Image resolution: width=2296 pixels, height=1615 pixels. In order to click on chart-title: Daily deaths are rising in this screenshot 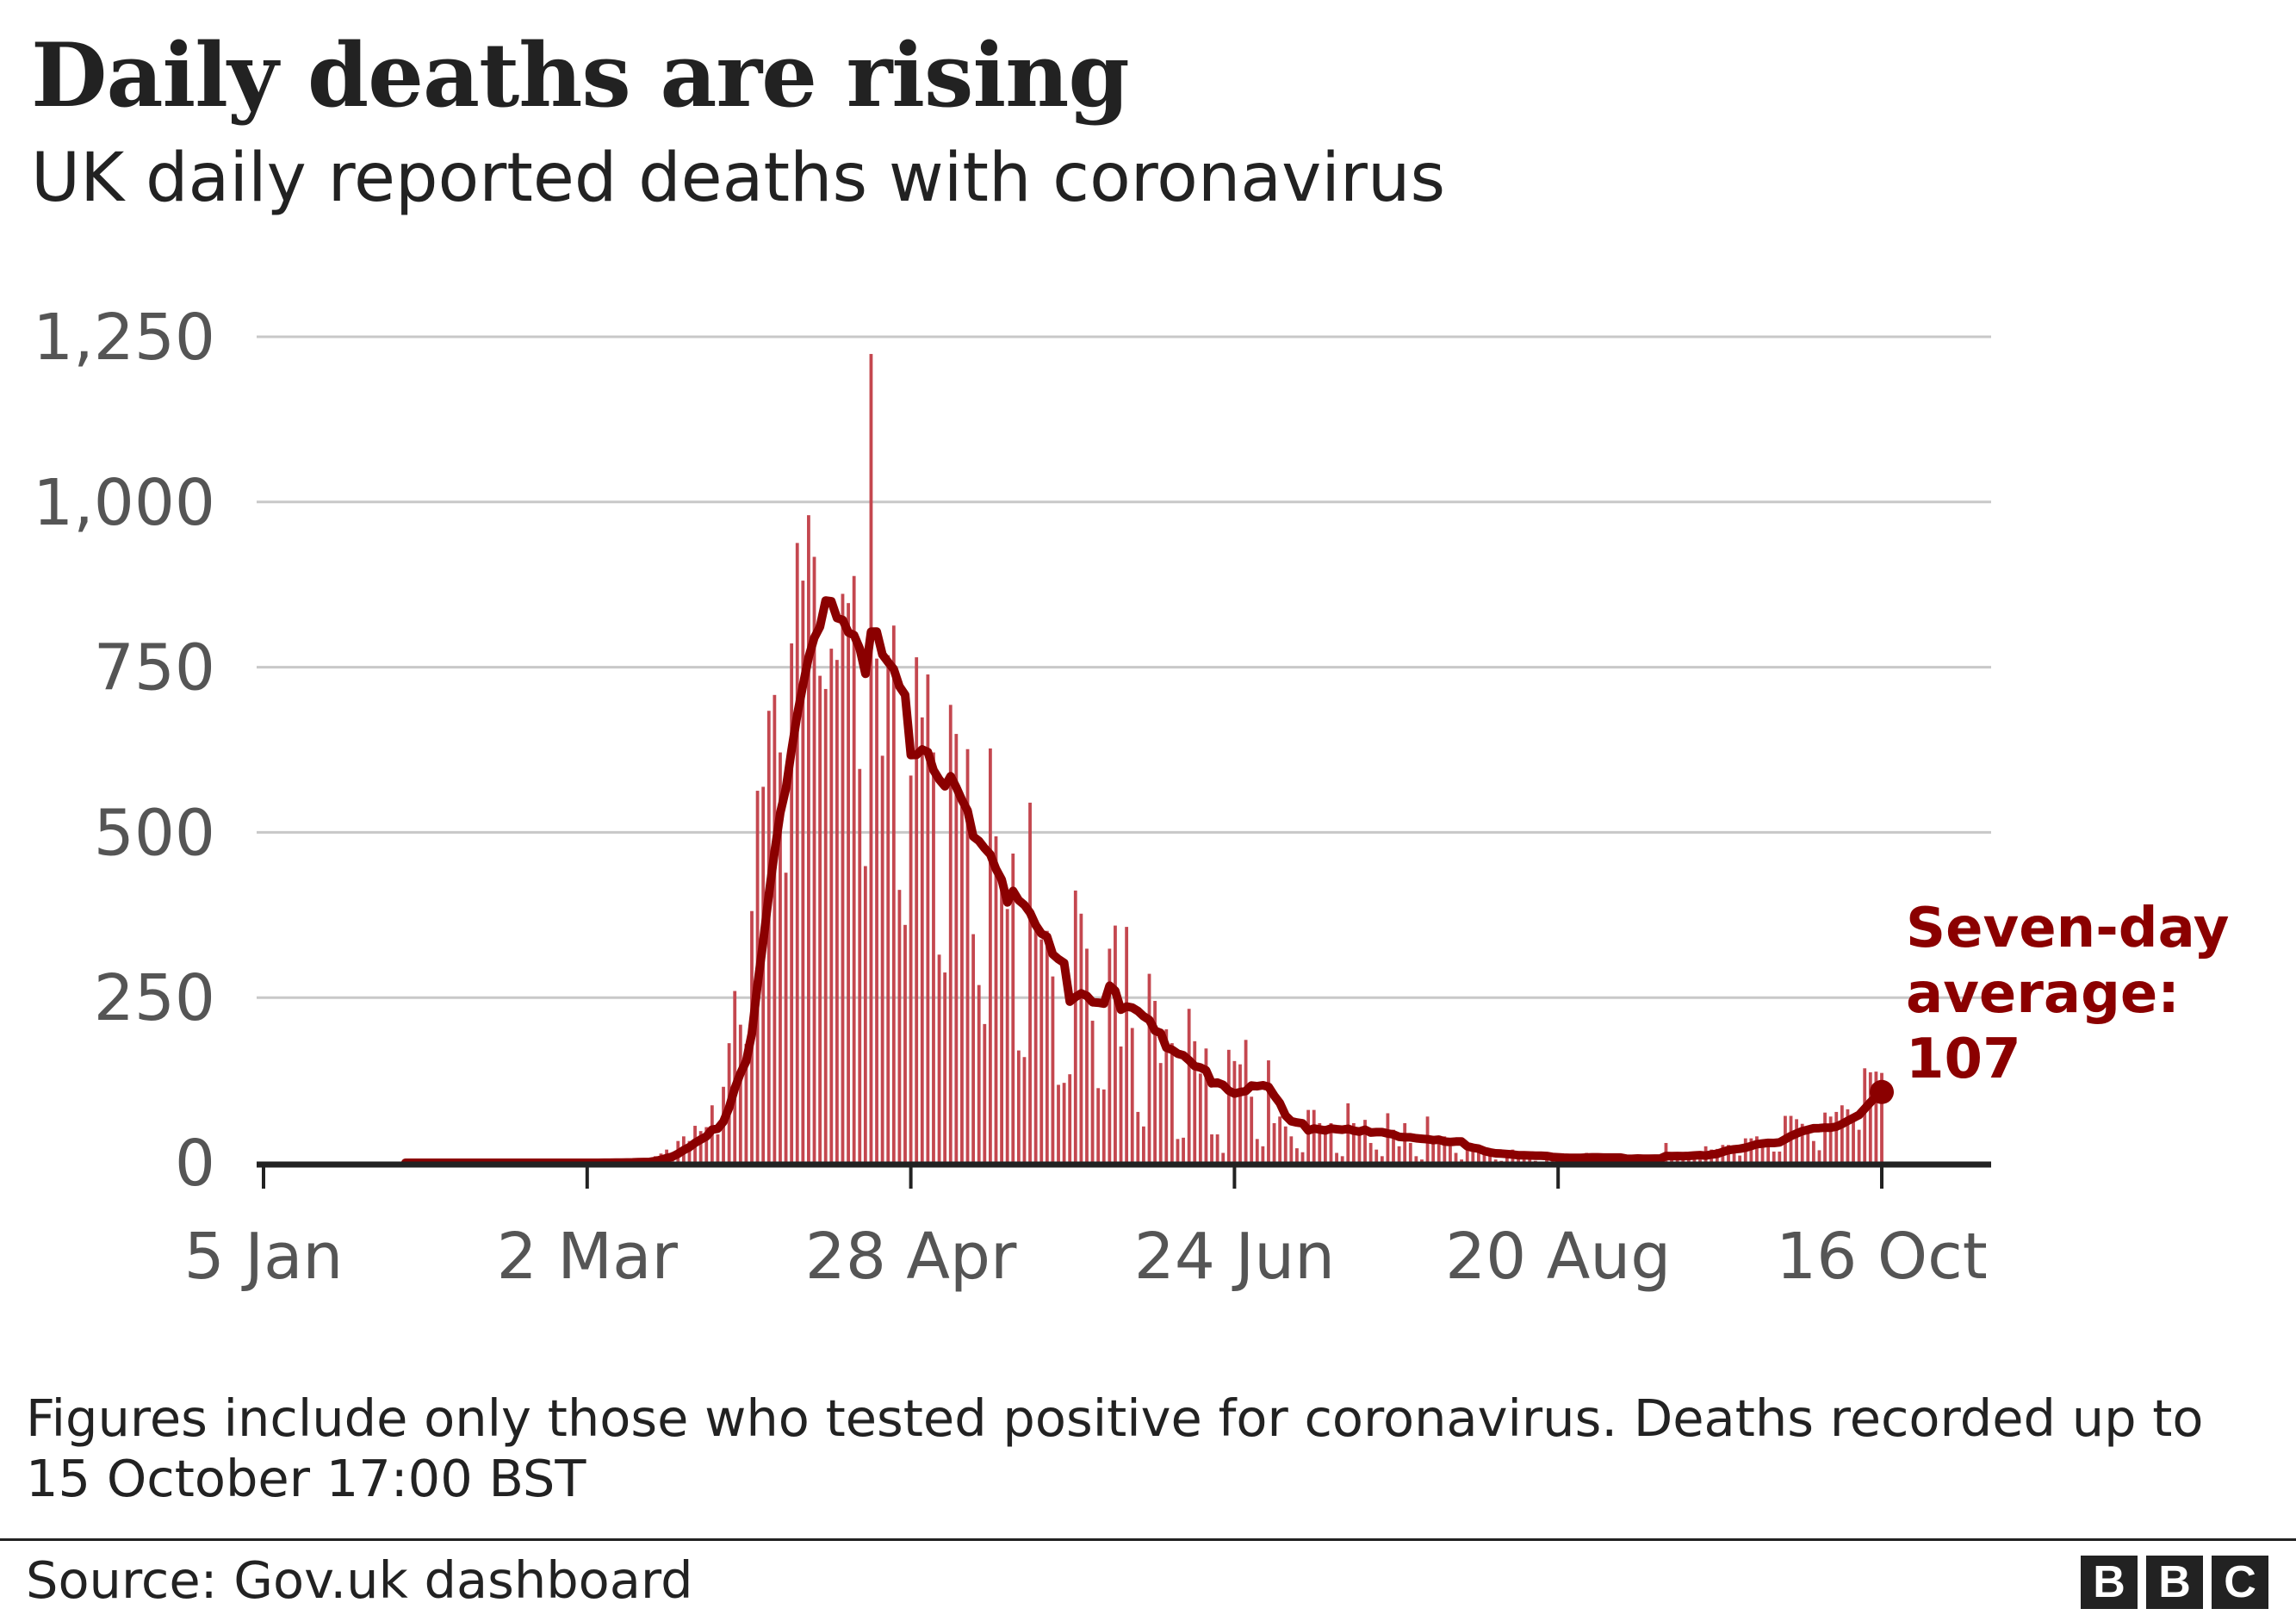, I will do `click(580, 75)`.